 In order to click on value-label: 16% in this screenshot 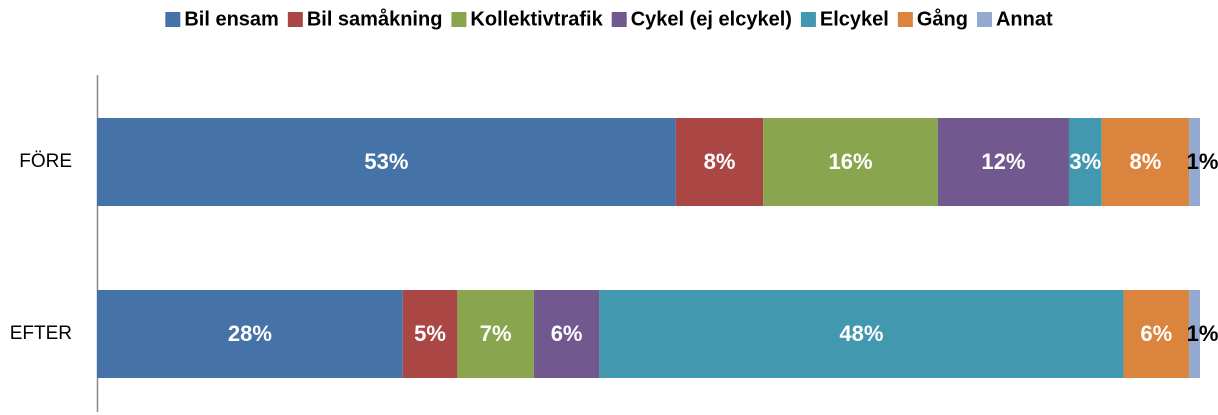, I will do `click(851, 161)`.